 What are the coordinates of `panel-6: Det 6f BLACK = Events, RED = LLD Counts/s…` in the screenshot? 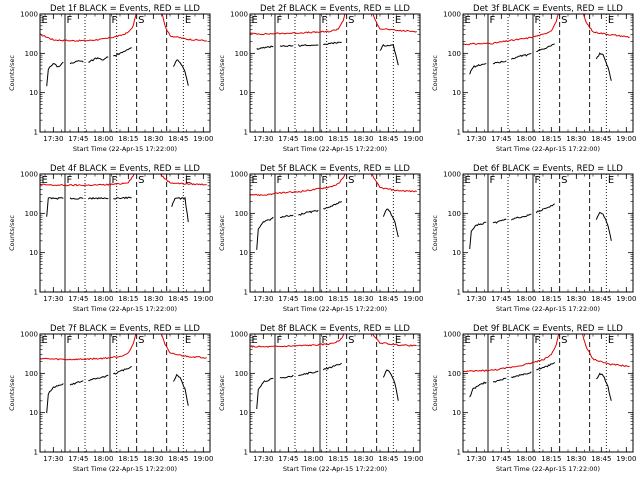 It's located at (533, 238).